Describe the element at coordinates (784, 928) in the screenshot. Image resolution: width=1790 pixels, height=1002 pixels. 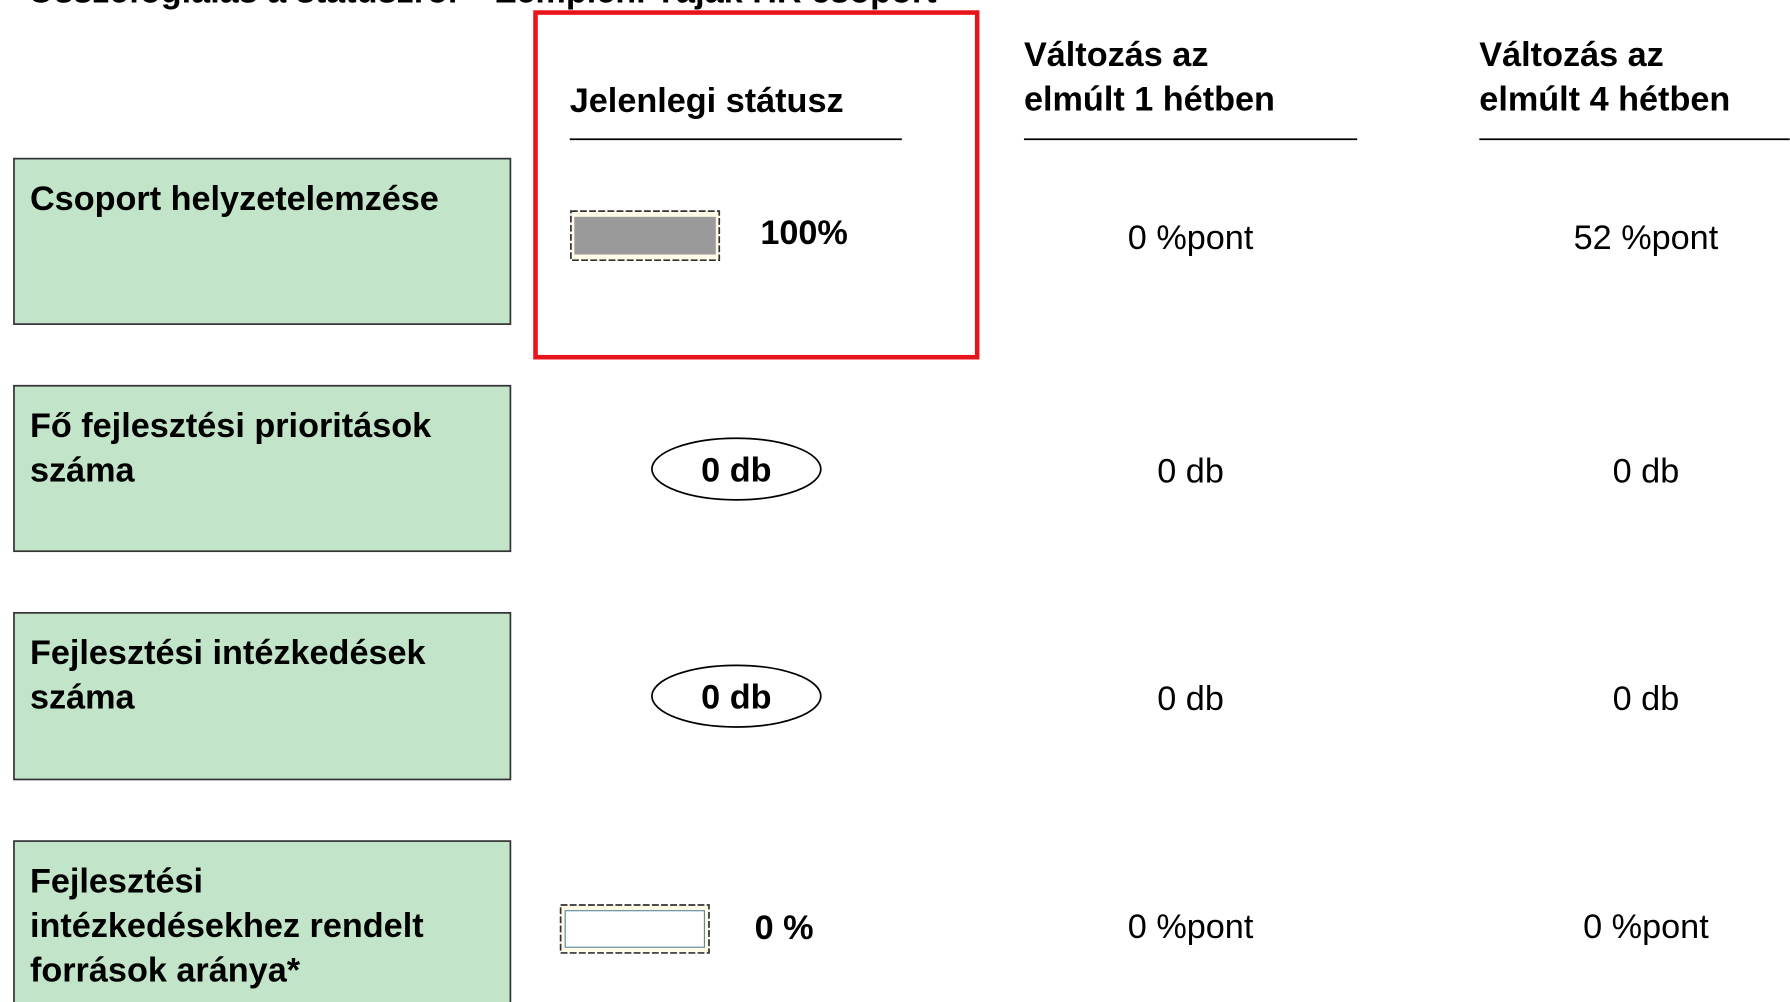
I see `status-value: 0 %` at that location.